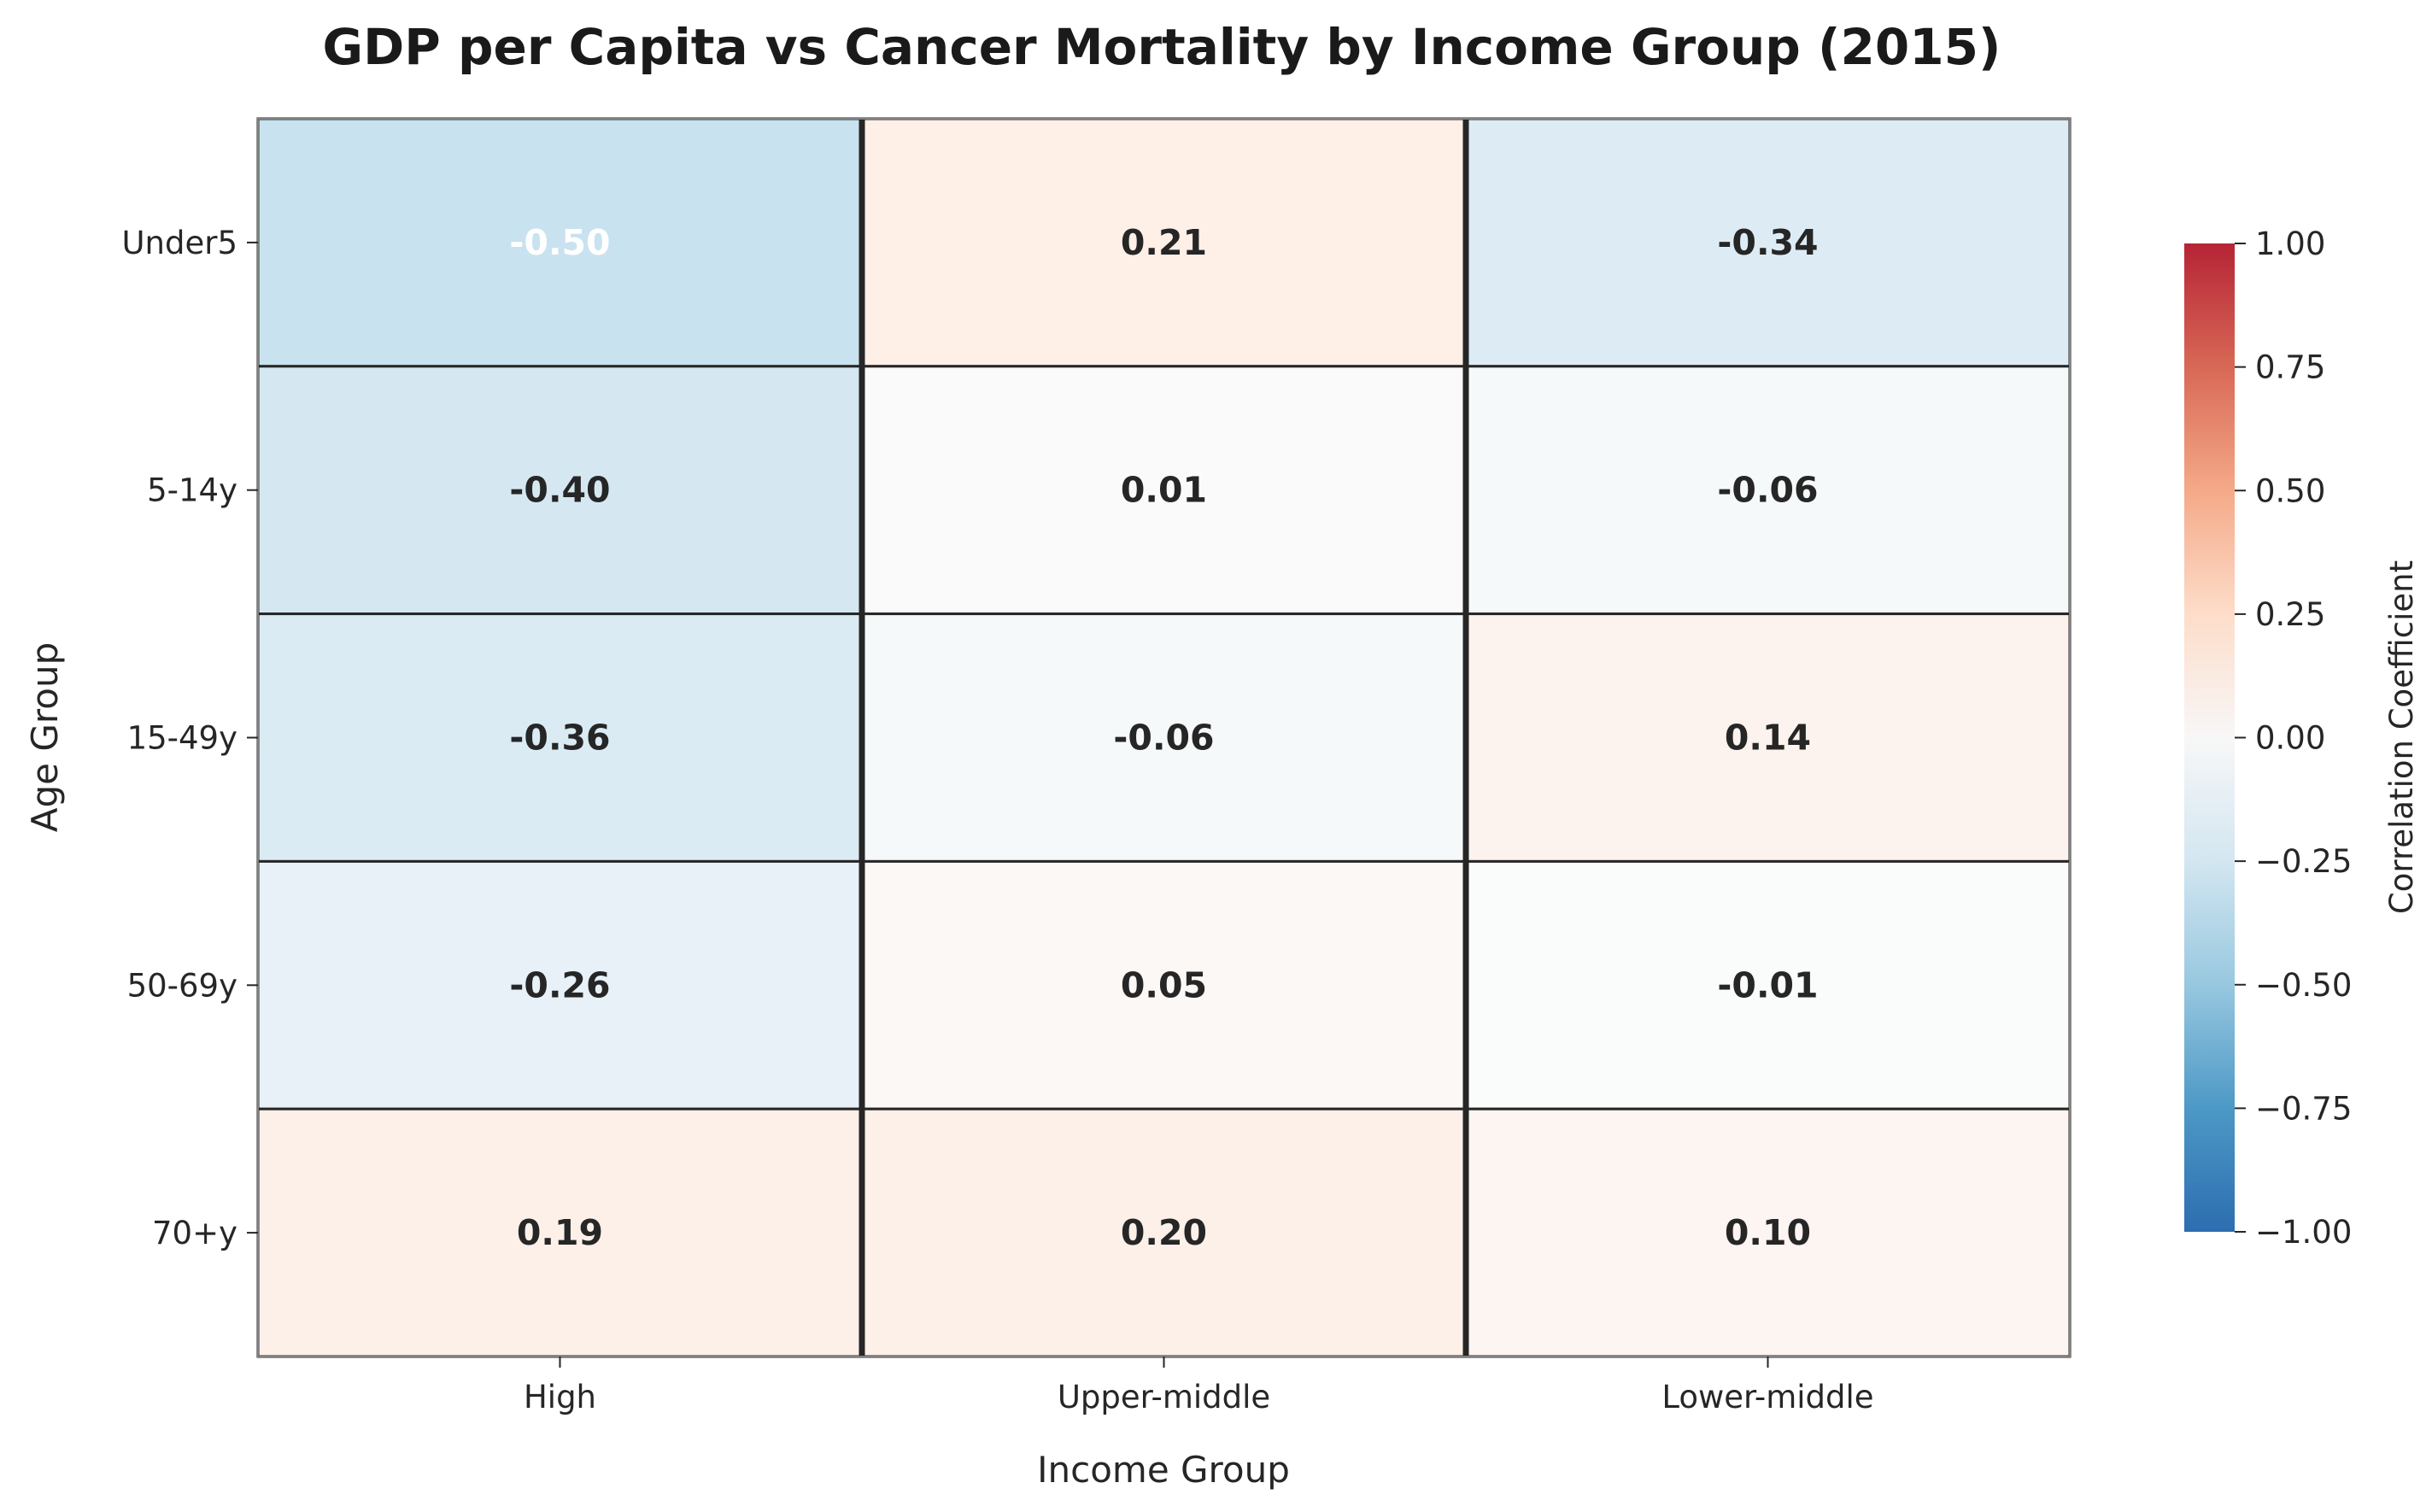  What do you see at coordinates (2303, 986) in the screenshot?
I see `colorbar-tick-label: −0.50` at bounding box center [2303, 986].